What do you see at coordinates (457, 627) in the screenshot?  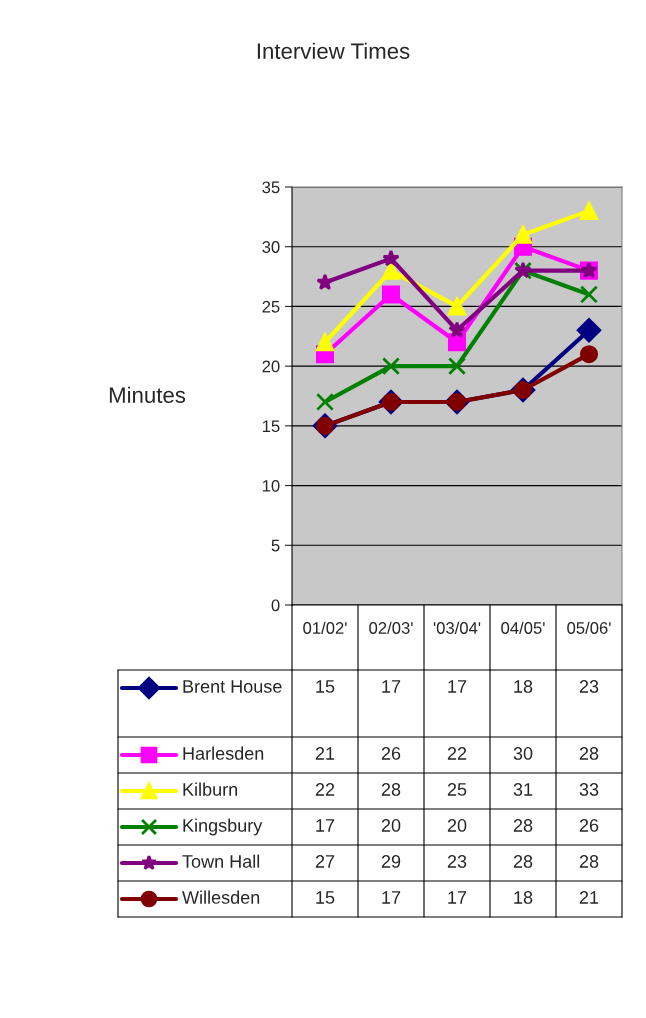 I see `x-tick-label: '03/04'` at bounding box center [457, 627].